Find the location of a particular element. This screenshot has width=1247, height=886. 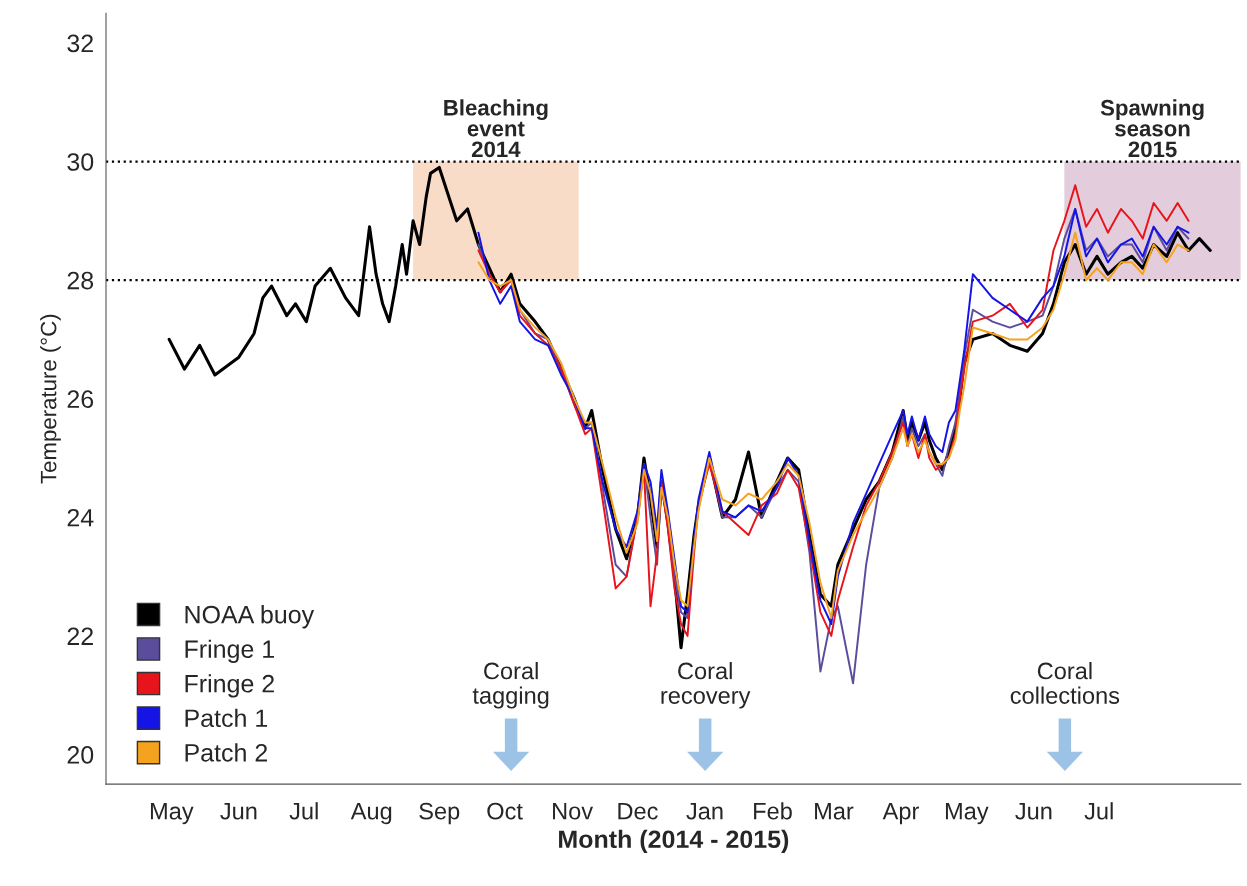

x-tick-label: Dec is located at coordinates (638, 811).